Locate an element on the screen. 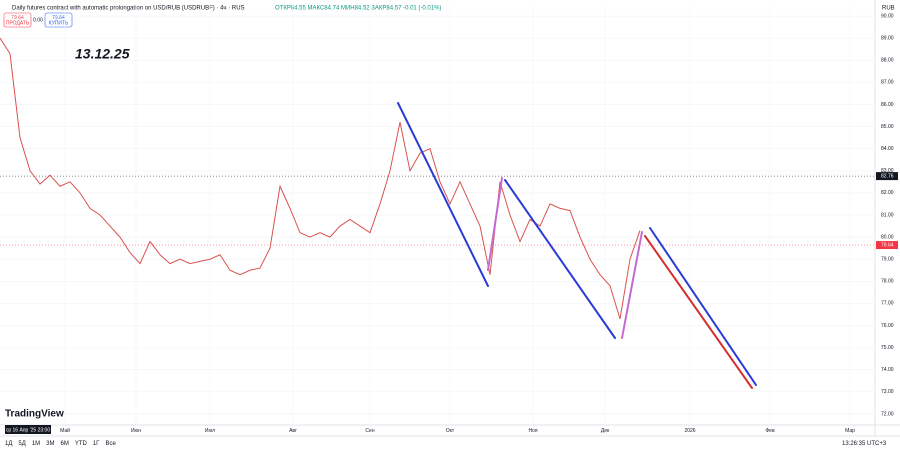 Image resolution: width=900 pixels, height=456 pixels. range-button: 1Д is located at coordinates (8, 444).